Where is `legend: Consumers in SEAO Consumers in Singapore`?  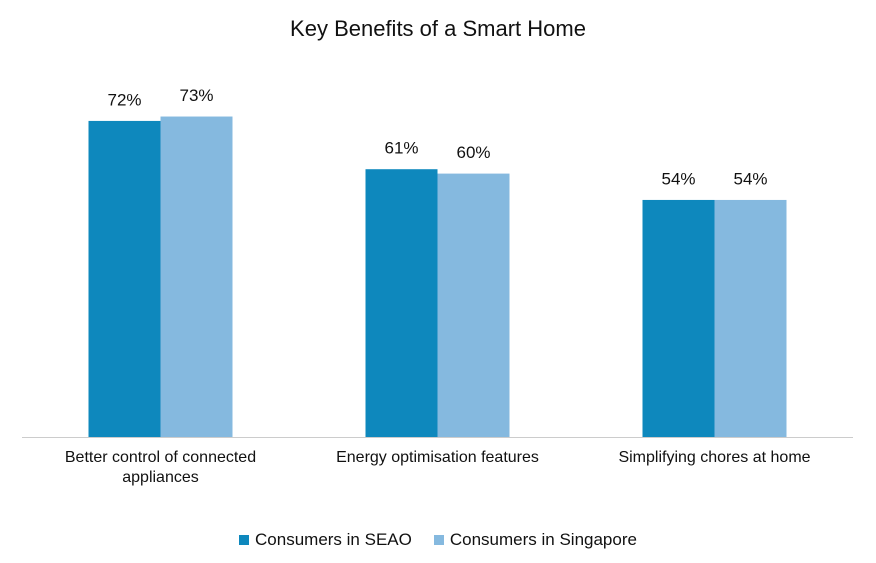 legend: Consumers in SEAO Consumers in Singapore is located at coordinates (438, 540).